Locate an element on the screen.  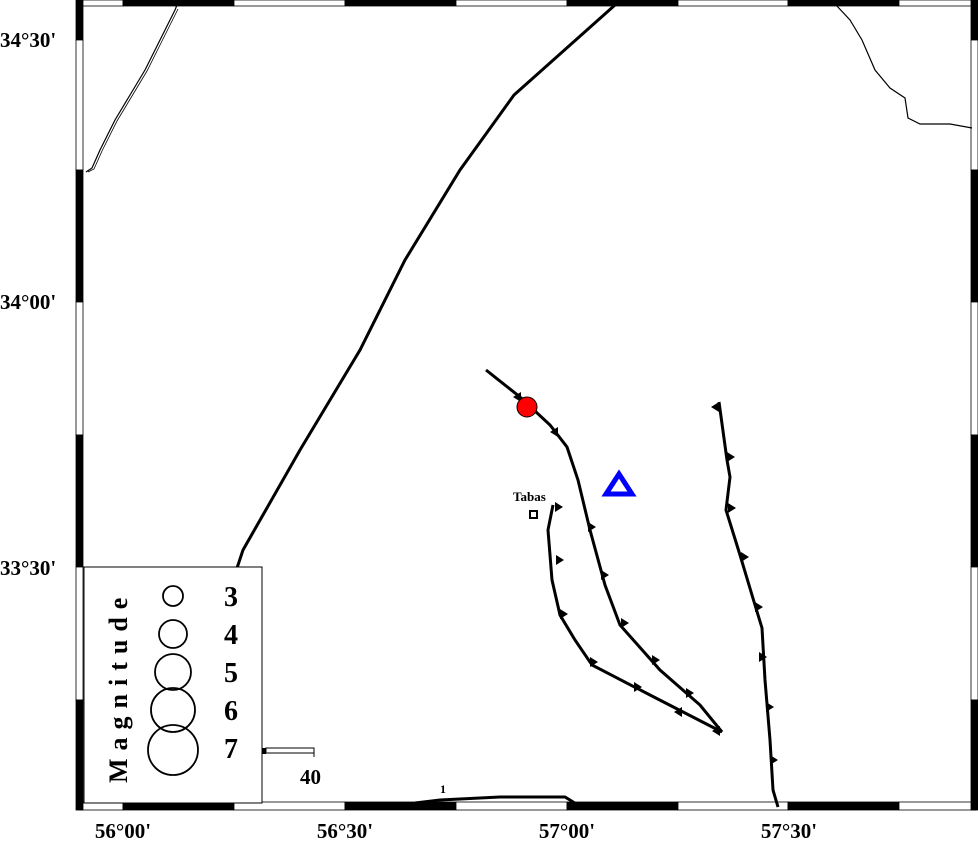
boundary-line-ne is located at coordinates (904, 66).